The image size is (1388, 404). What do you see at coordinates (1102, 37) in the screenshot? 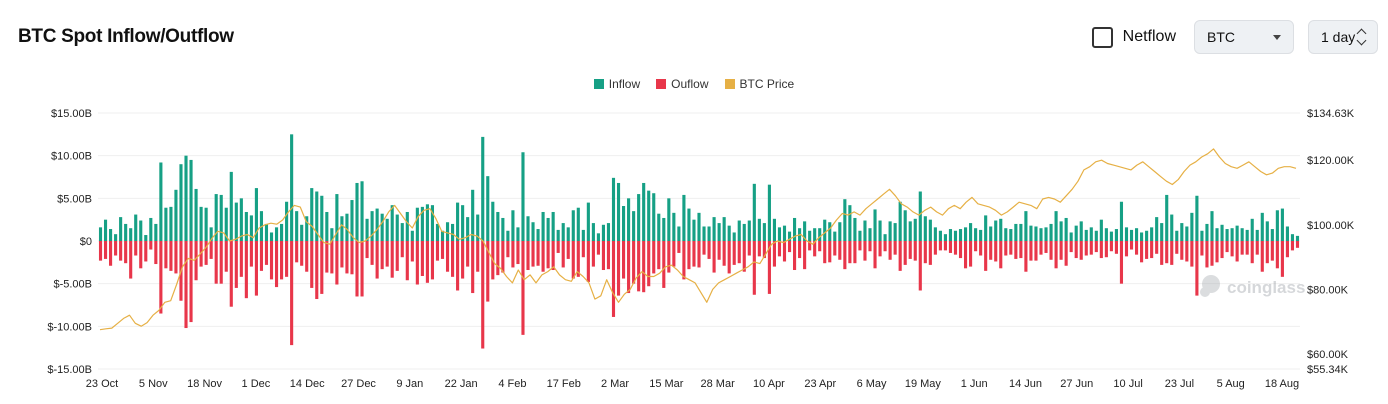
I see `netflow-checkbox` at bounding box center [1102, 37].